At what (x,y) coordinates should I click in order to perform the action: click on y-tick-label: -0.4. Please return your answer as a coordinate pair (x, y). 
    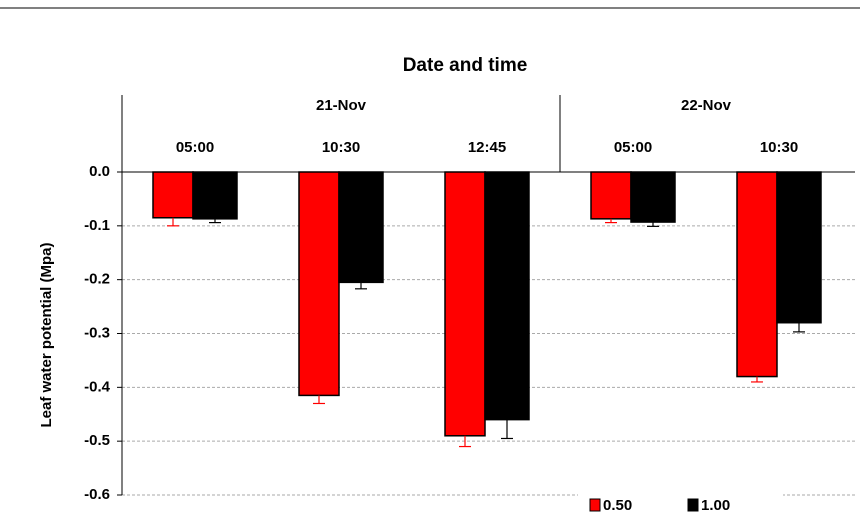
    Looking at the image, I should click on (97, 386).